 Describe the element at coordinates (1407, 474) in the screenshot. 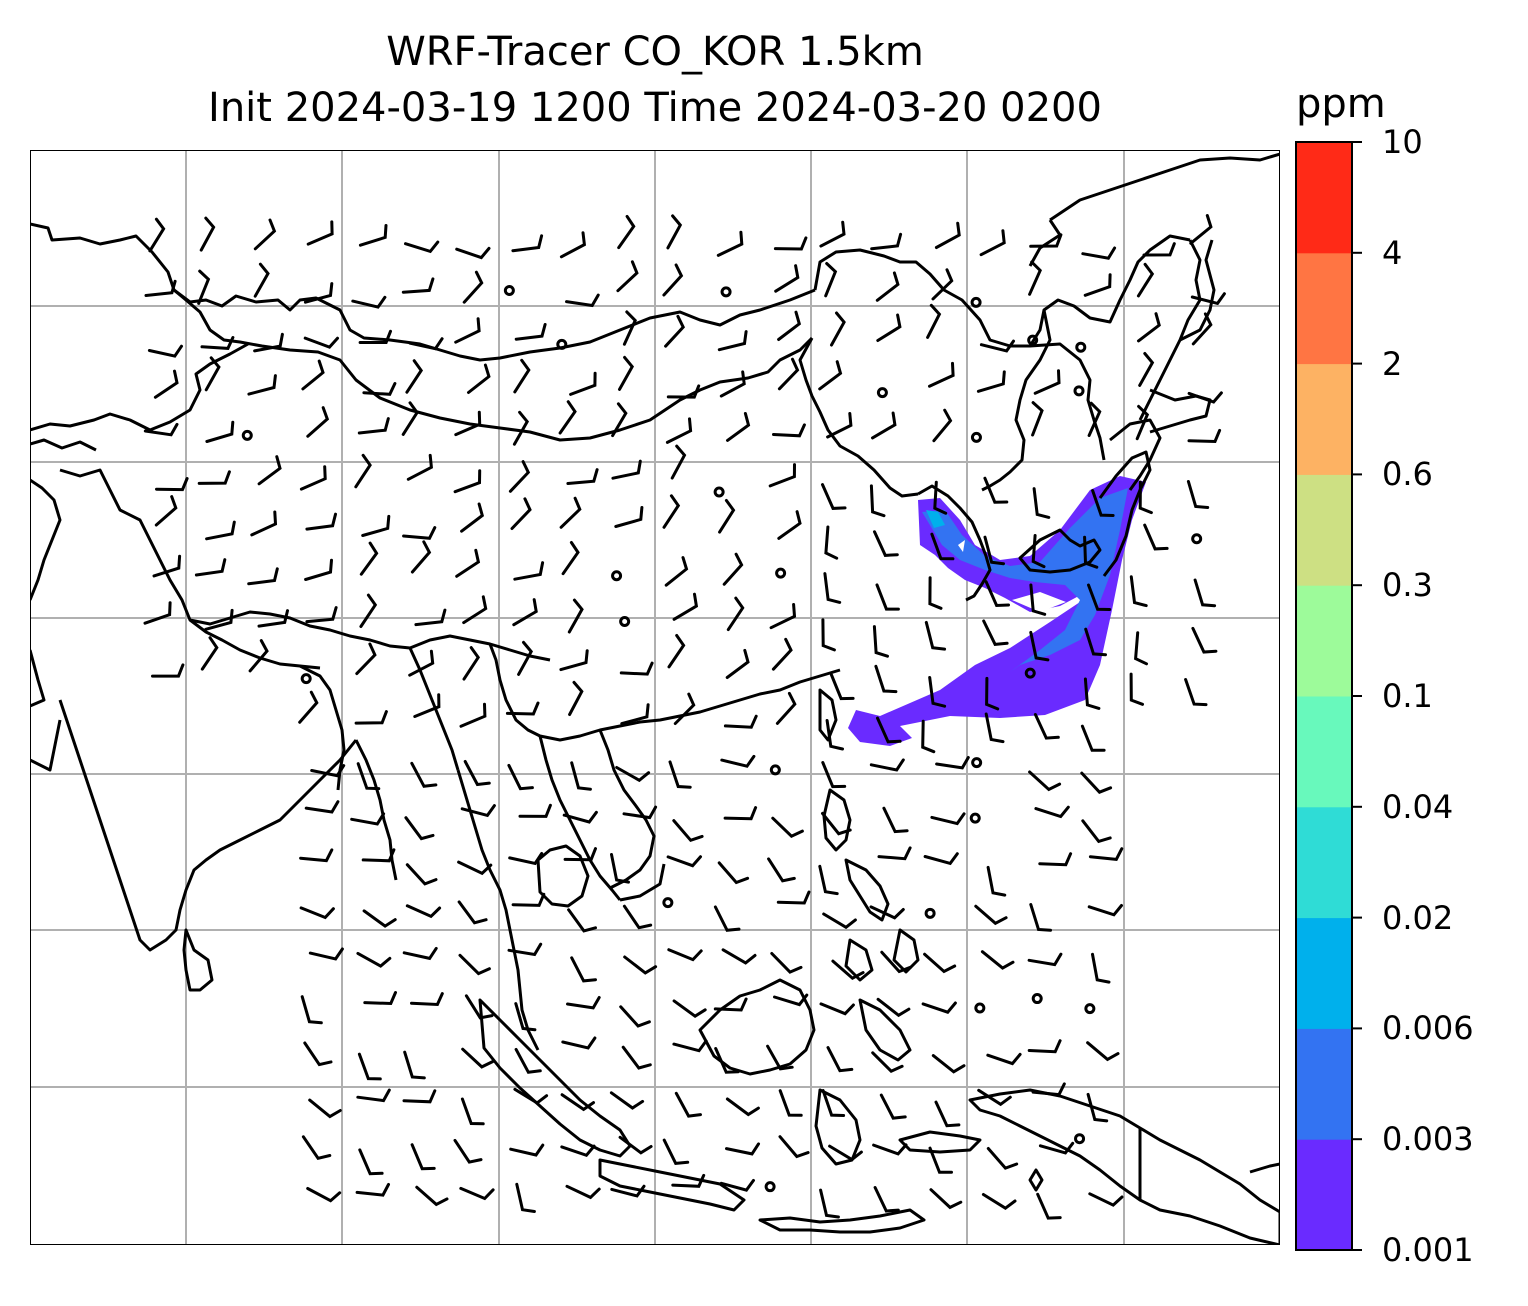

I see `colorbar-tick-label: 0.6` at that location.